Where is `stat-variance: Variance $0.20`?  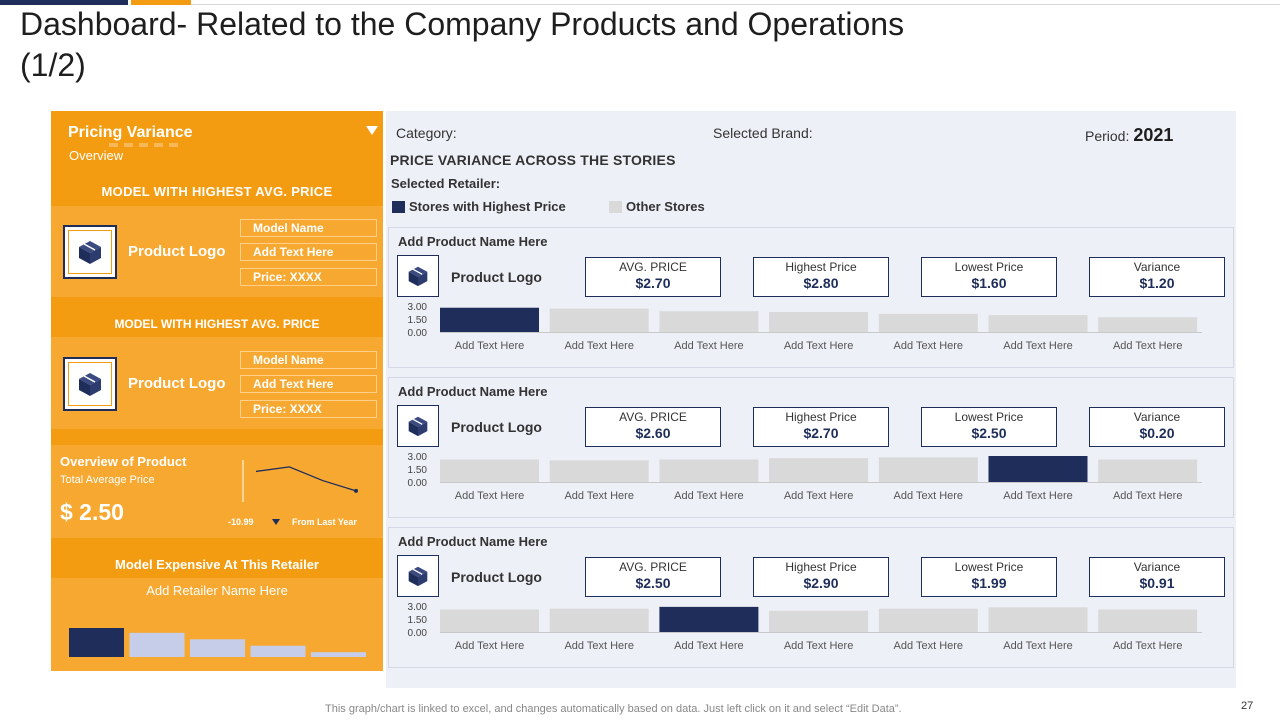
stat-variance: Variance $0.20 is located at coordinates (1157, 427).